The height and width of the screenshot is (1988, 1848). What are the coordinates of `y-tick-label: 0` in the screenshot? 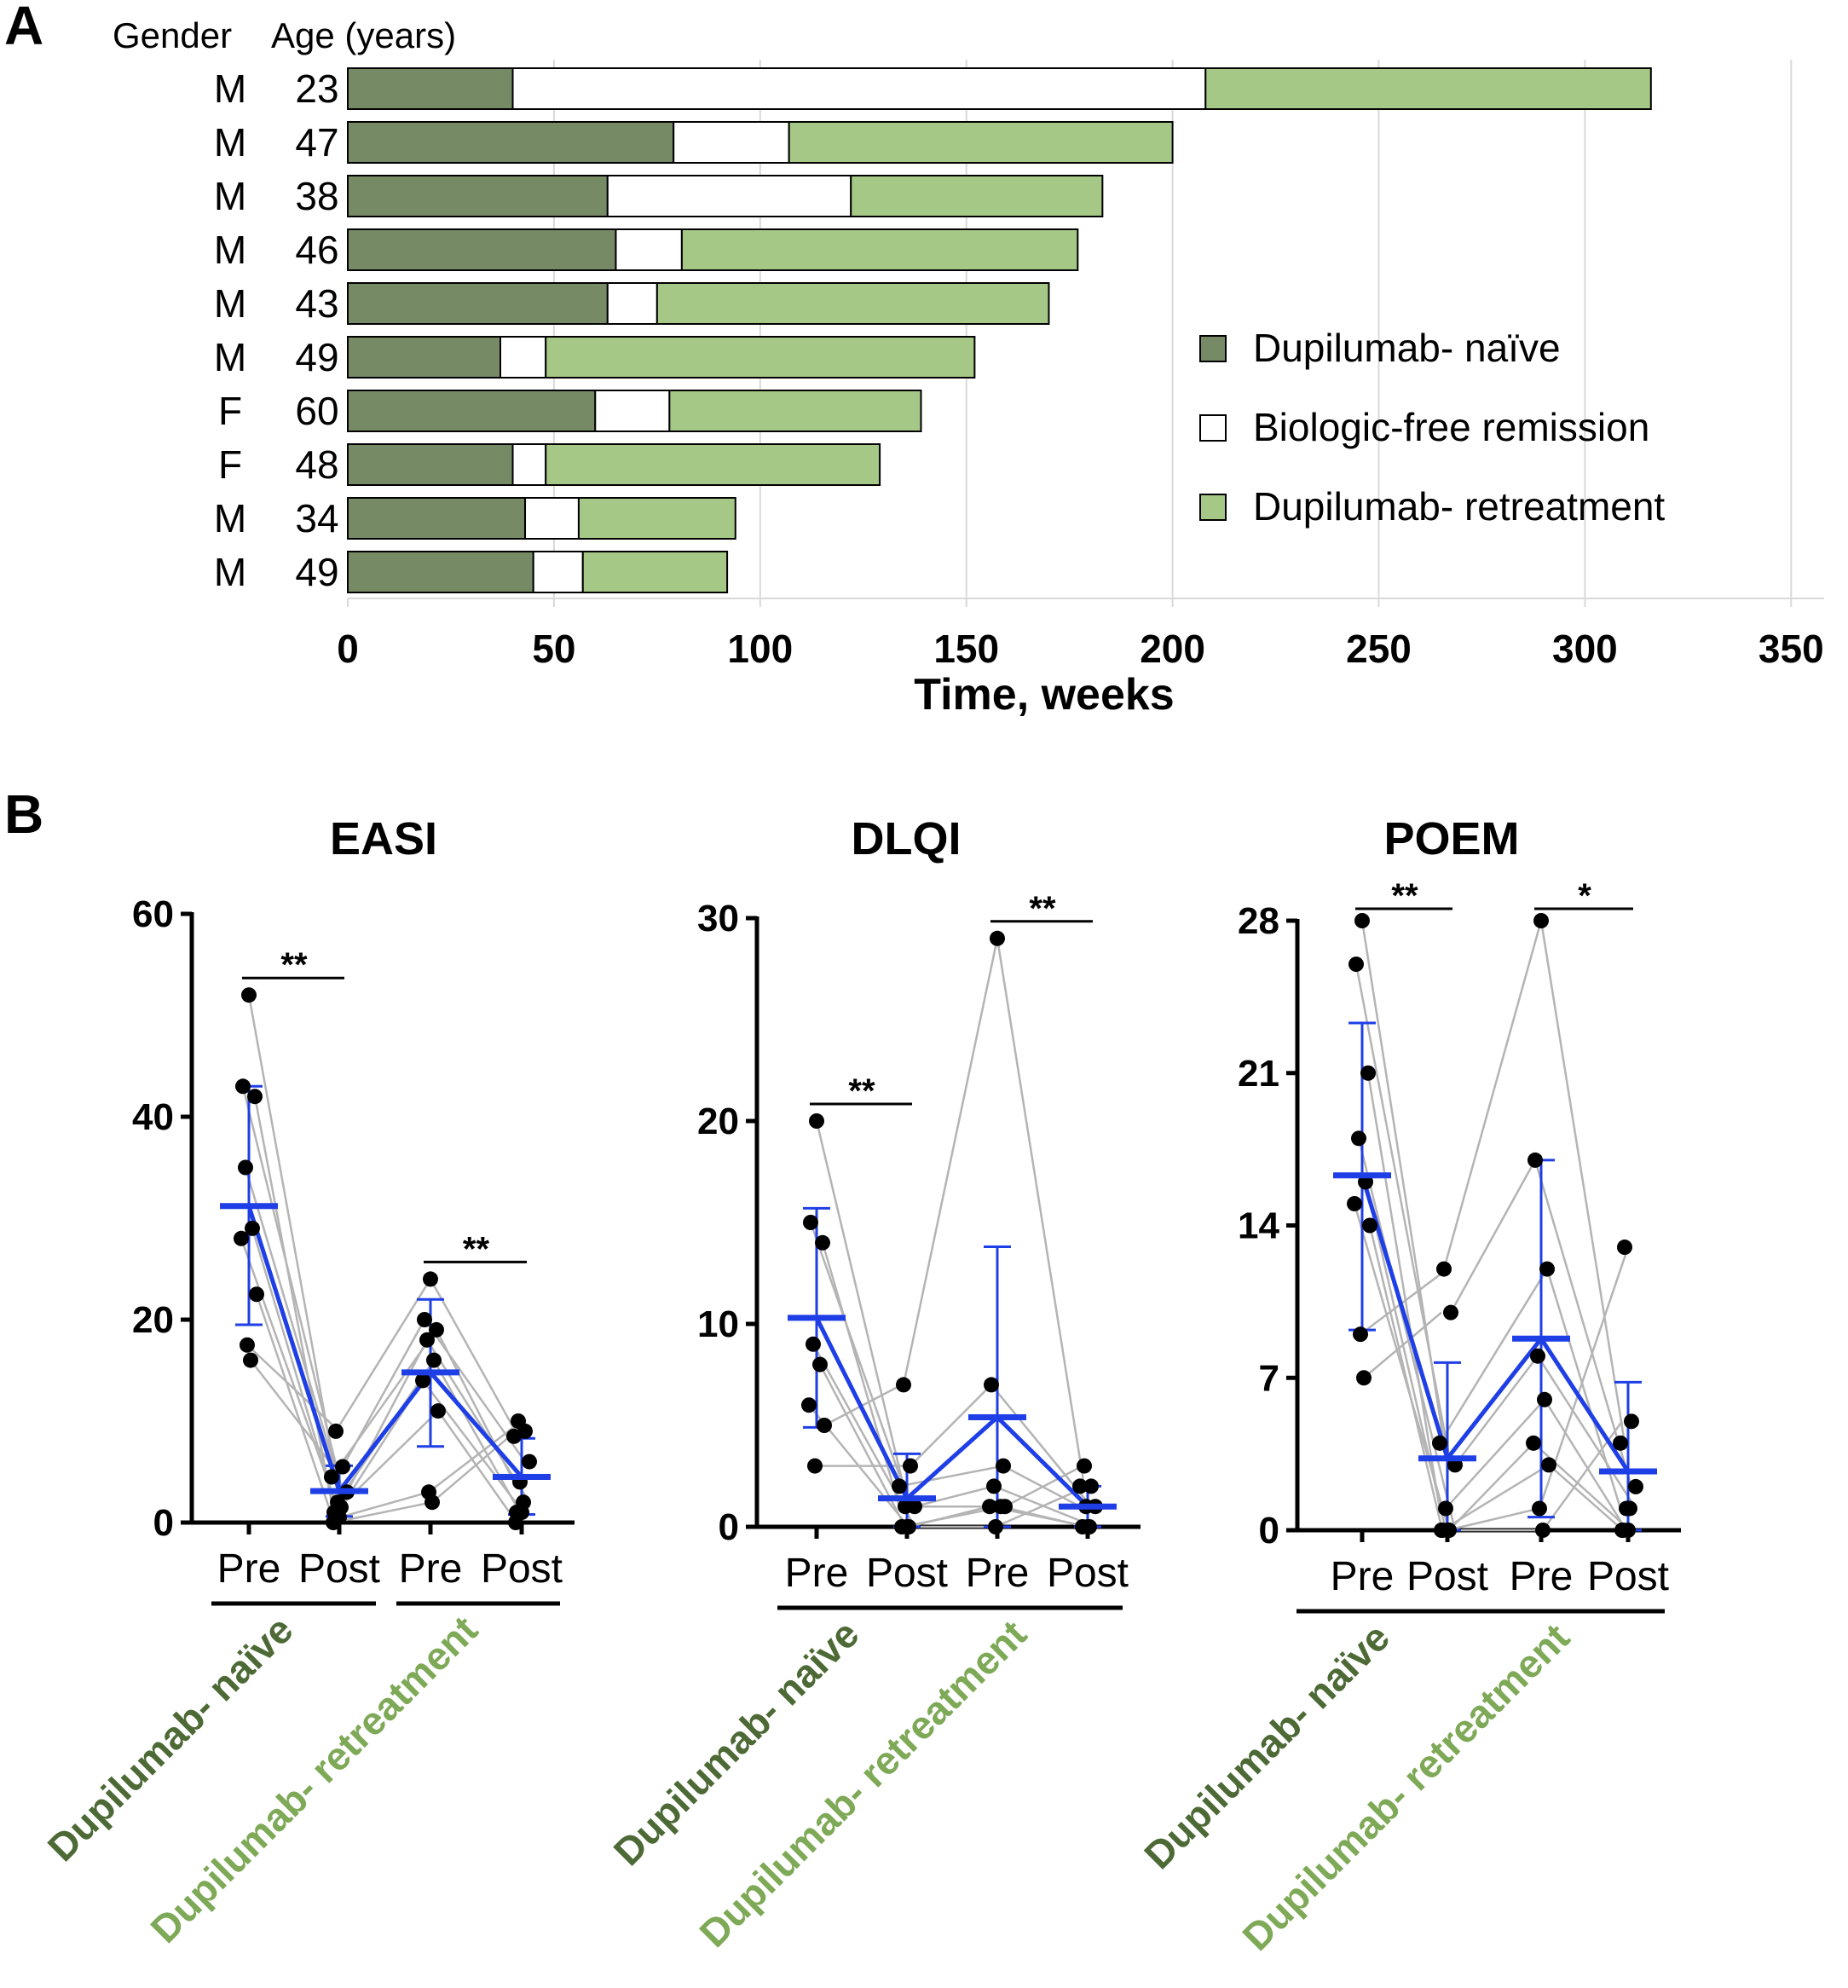 It's located at (729, 1527).